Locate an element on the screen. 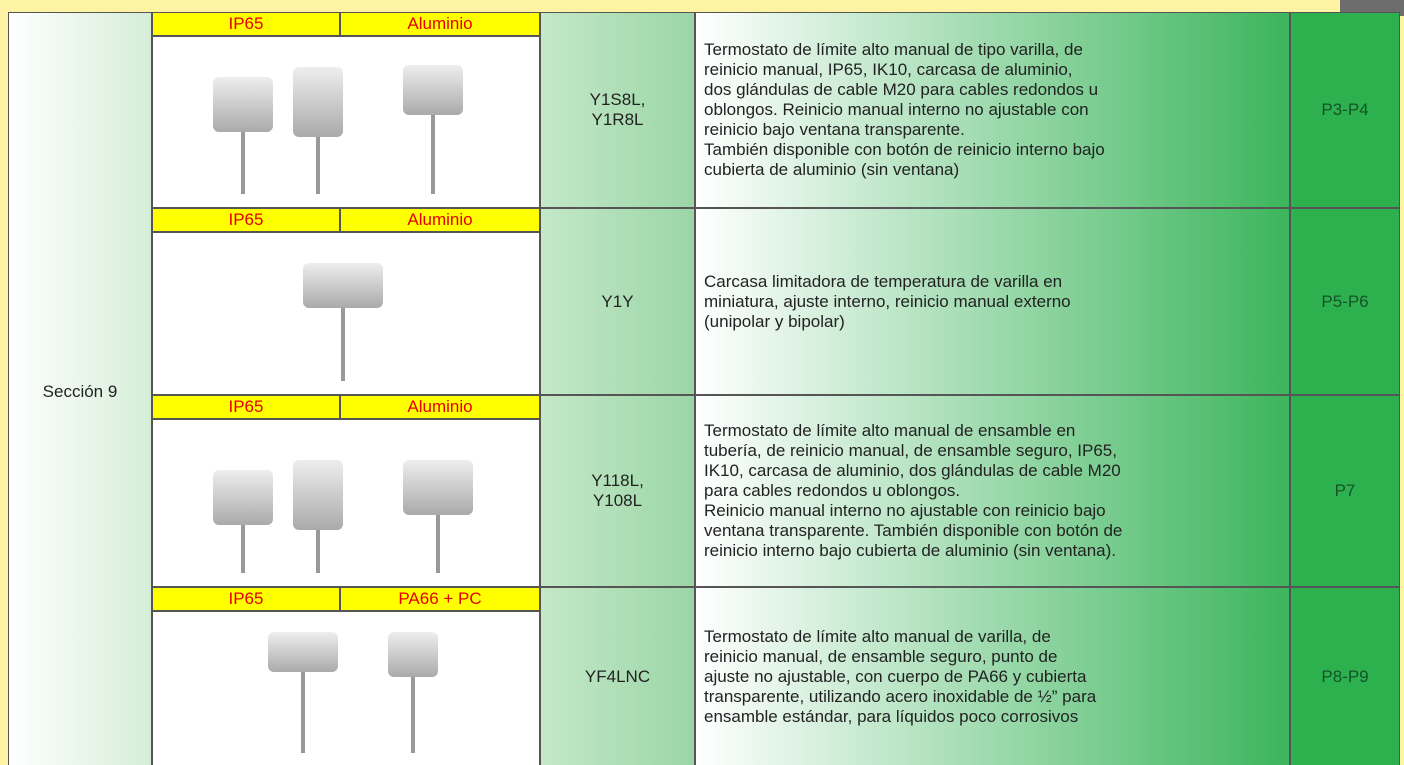 The image size is (1404, 765). description-line: (unipolar y bipolar) is located at coordinates (774, 321).